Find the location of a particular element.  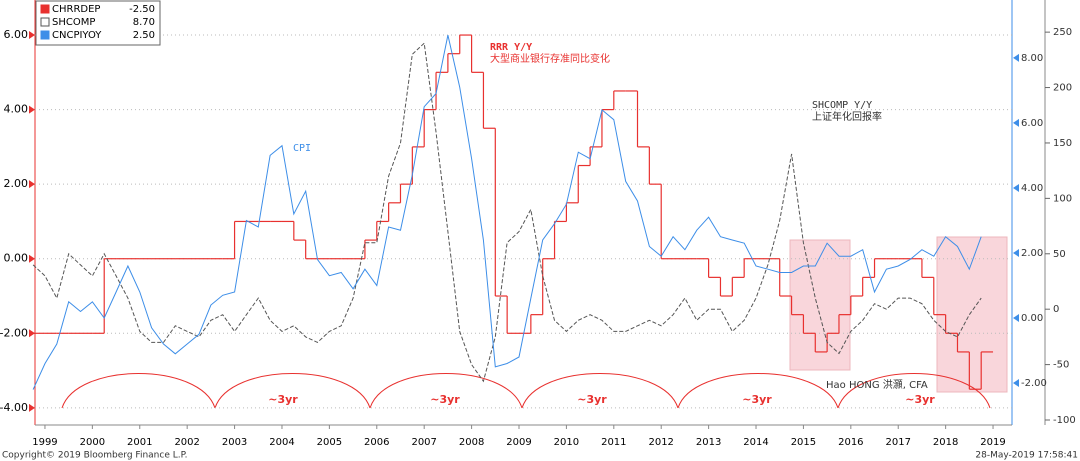

x-tick-label: 2006 is located at coordinates (376, 442).